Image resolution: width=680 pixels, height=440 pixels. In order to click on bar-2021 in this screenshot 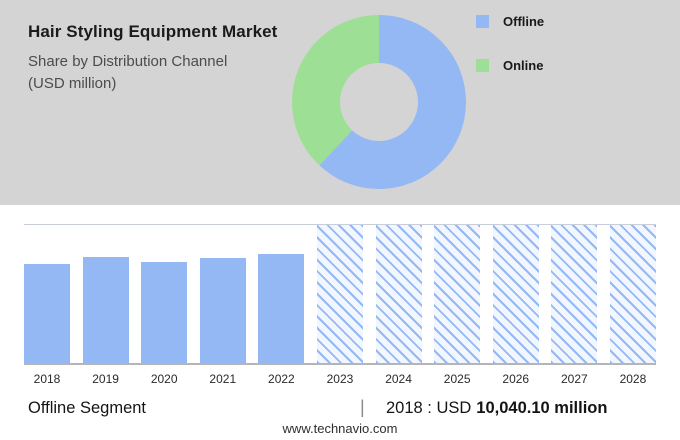, I will do `click(222, 310)`.